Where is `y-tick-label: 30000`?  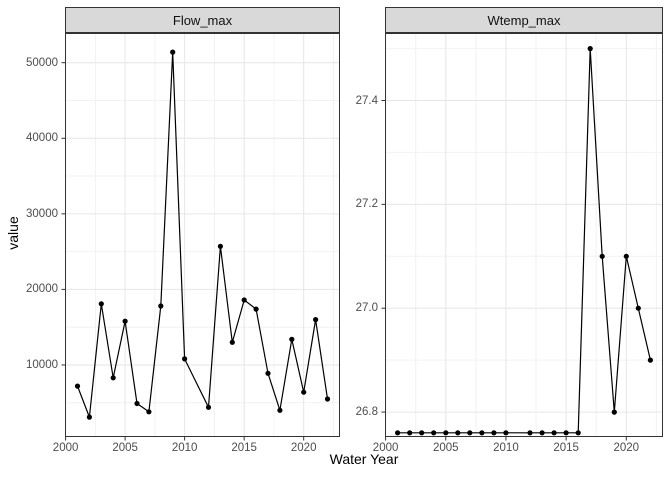 y-tick-label: 30000 is located at coordinates (42, 213).